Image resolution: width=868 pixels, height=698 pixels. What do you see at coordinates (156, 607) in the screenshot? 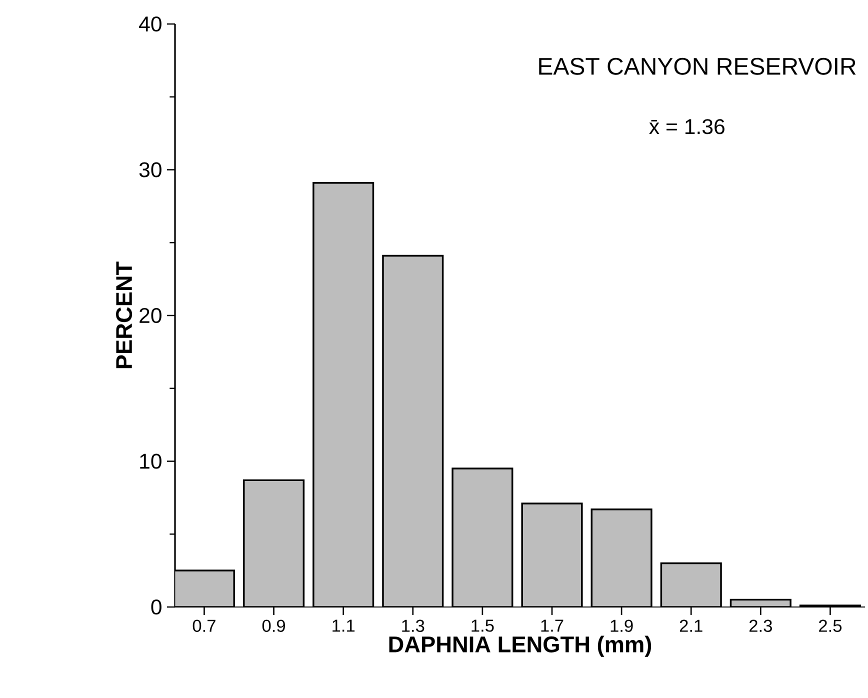
I see `y-tick-label: 0` at bounding box center [156, 607].